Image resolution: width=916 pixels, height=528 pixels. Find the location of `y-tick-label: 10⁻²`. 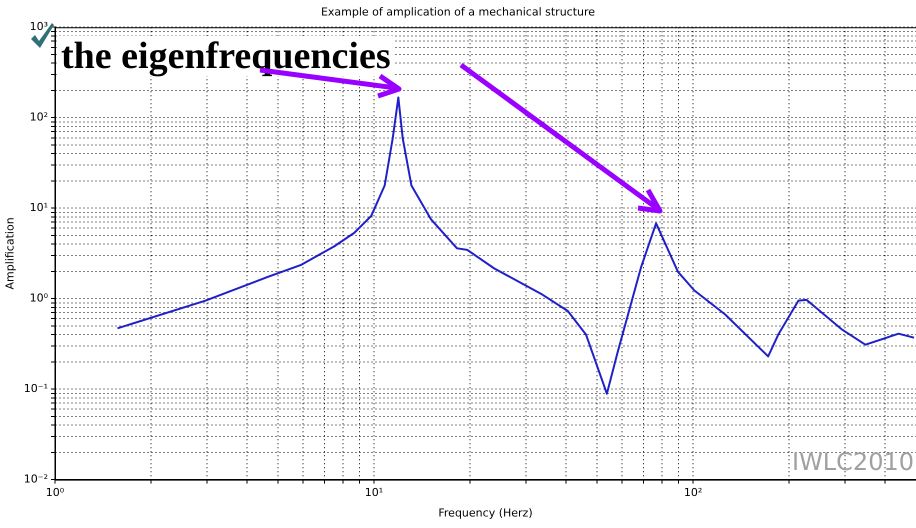

y-tick-label: 10⁻² is located at coordinates (36, 479).